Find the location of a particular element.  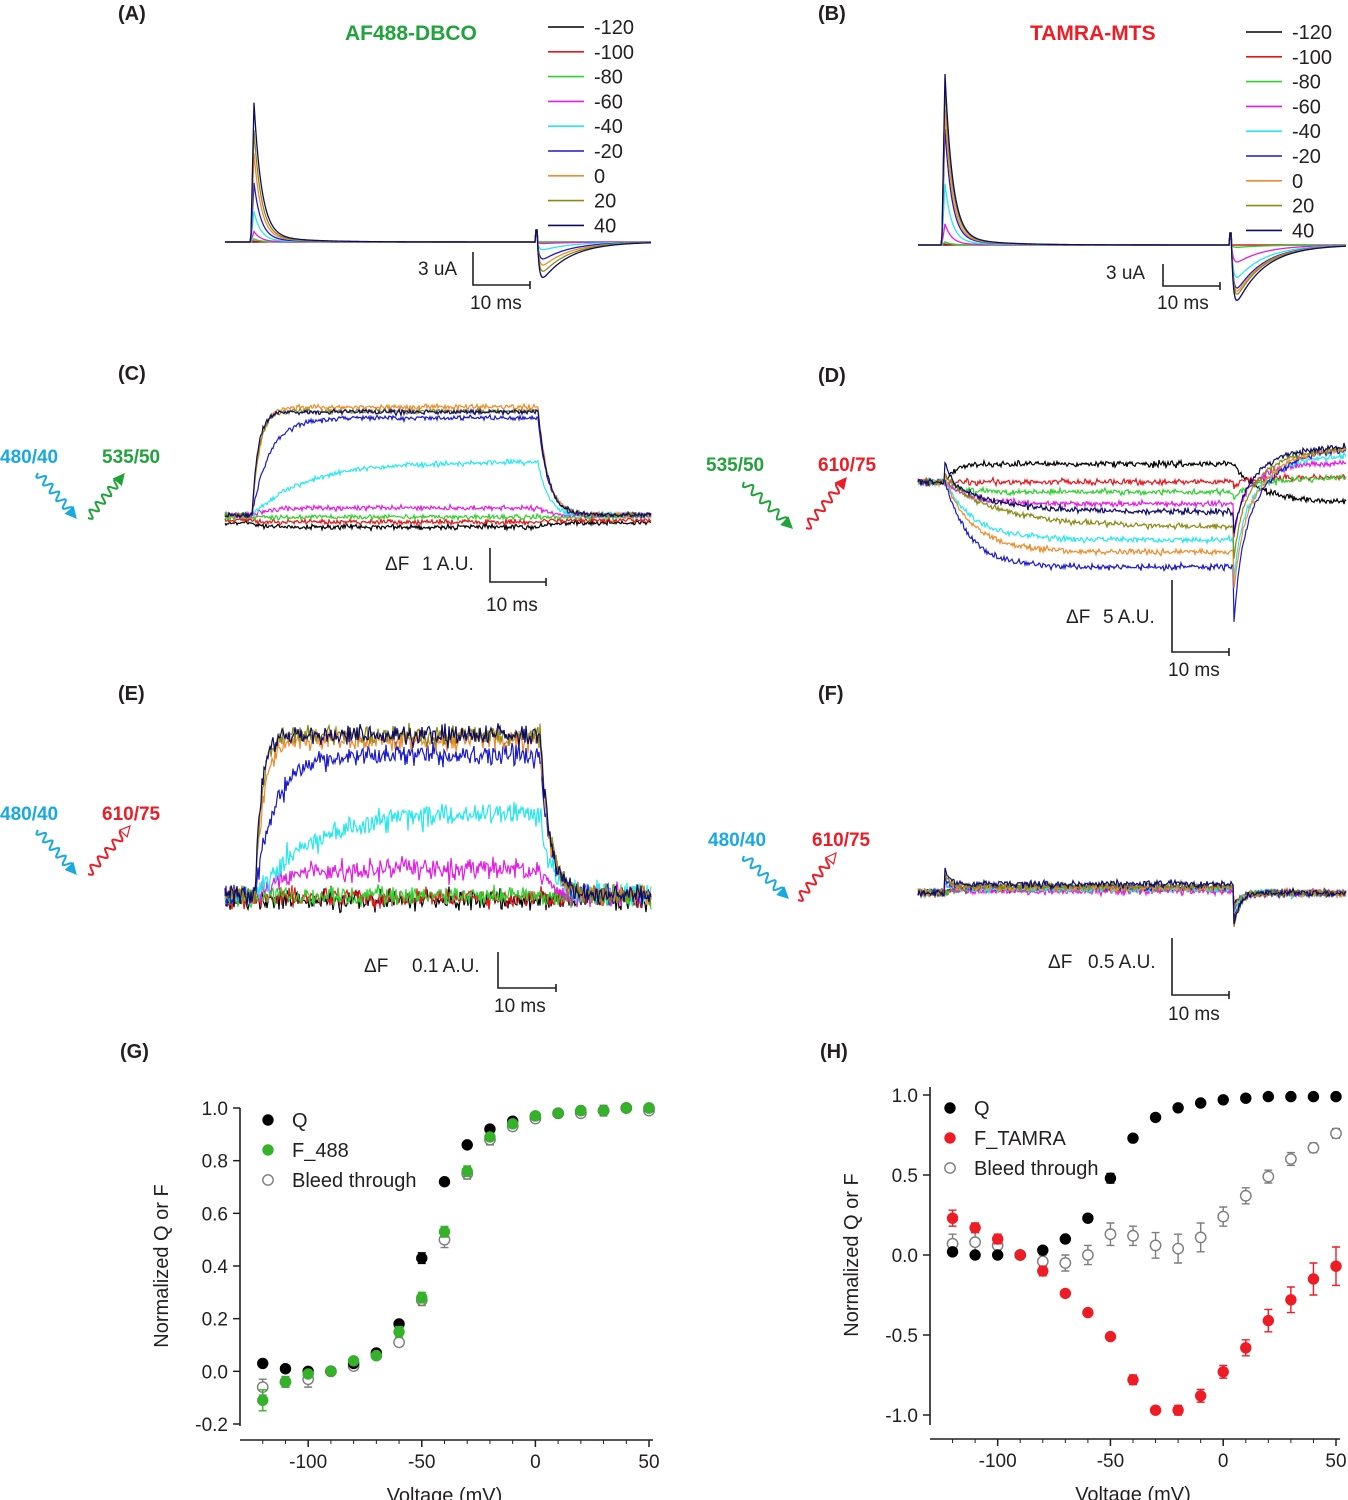

current-traces-a is located at coordinates (438, 190).